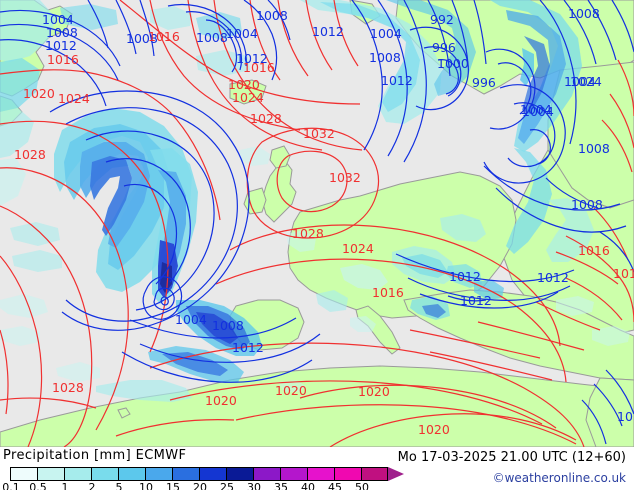 This screenshot has height=490, width=634. Describe the element at coordinates (511, 457) in the screenshot. I see `model-run-info: Mo 17-03-2025 21.00 UTC (12+60)` at that location.